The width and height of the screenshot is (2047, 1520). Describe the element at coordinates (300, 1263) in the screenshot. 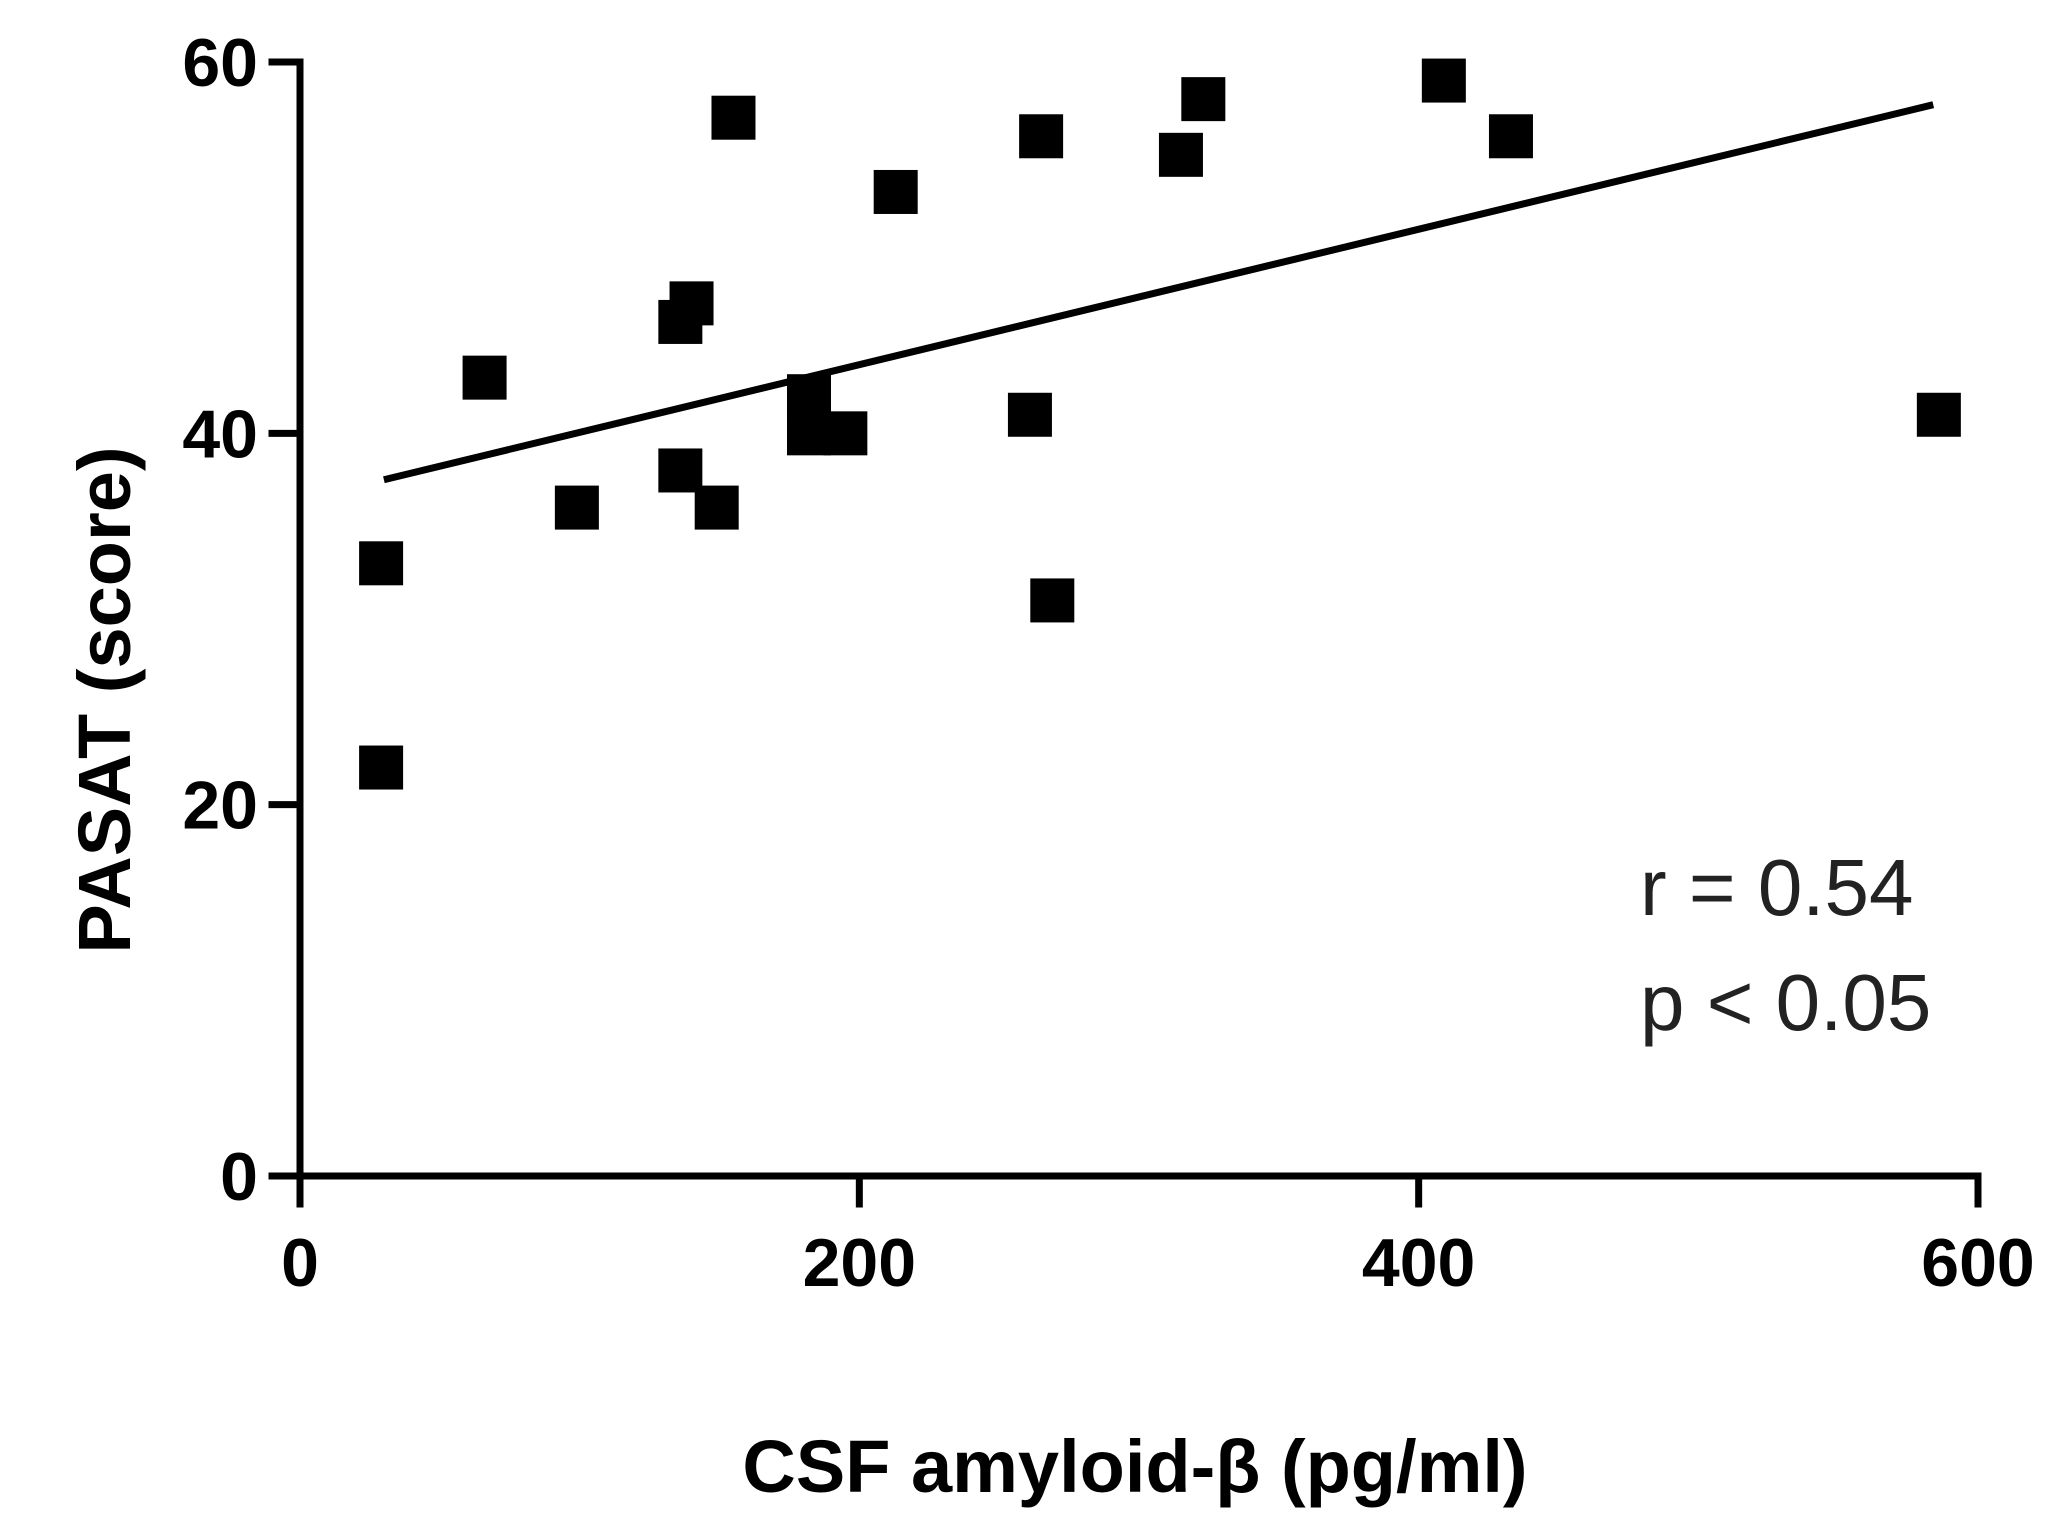

I see `x-tick-label: 0` at that location.